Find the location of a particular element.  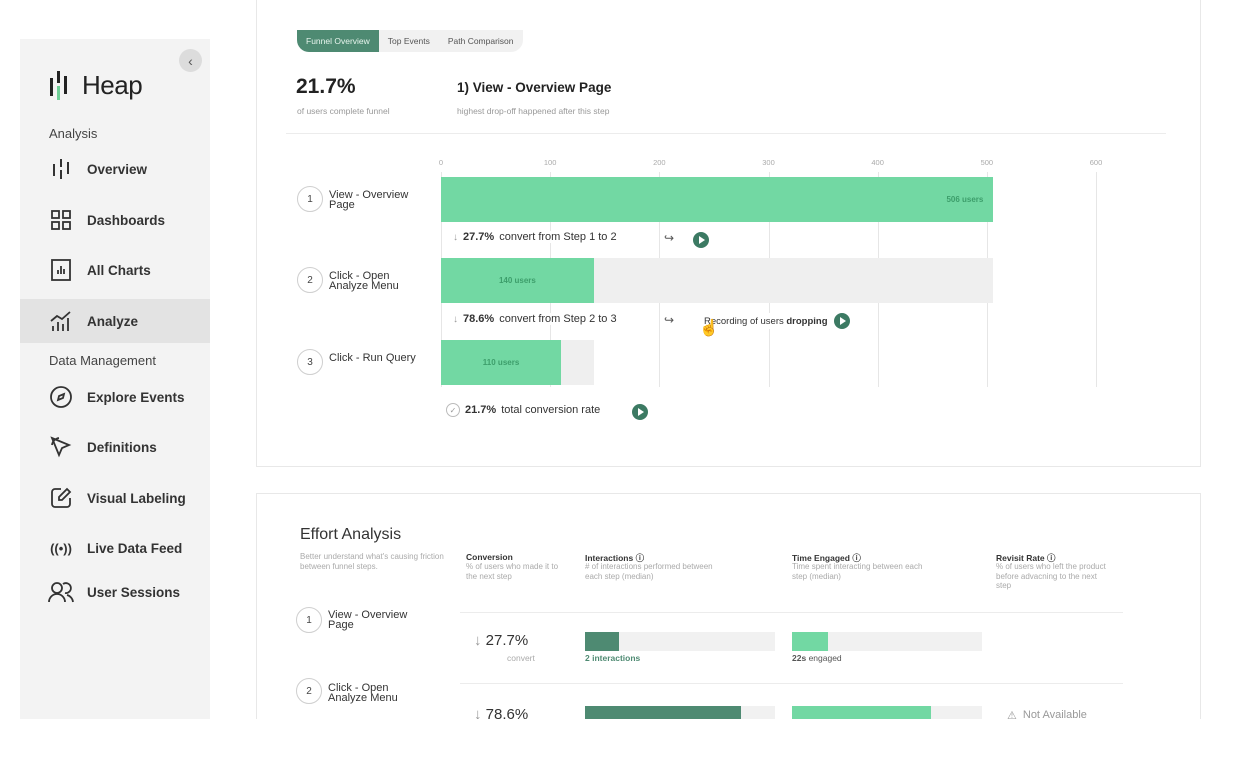

heap-logo: Heap is located at coordinates (95, 85).